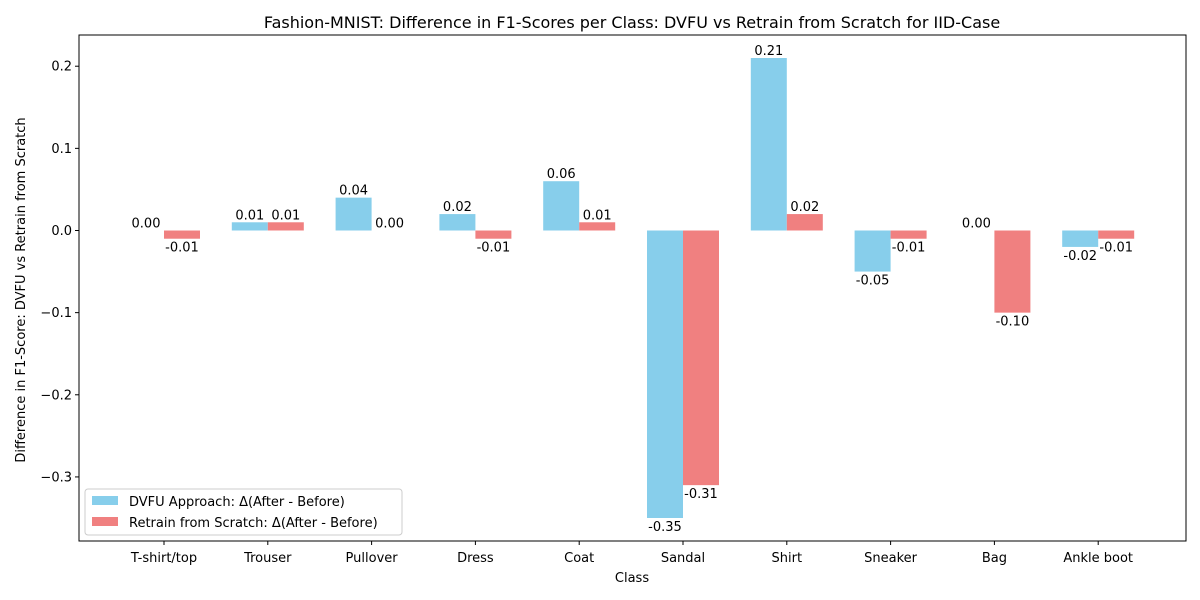 Image resolution: width=1200 pixels, height=600 pixels. I want to click on bar-series-1-ankle-boot, so click(1080, 238).